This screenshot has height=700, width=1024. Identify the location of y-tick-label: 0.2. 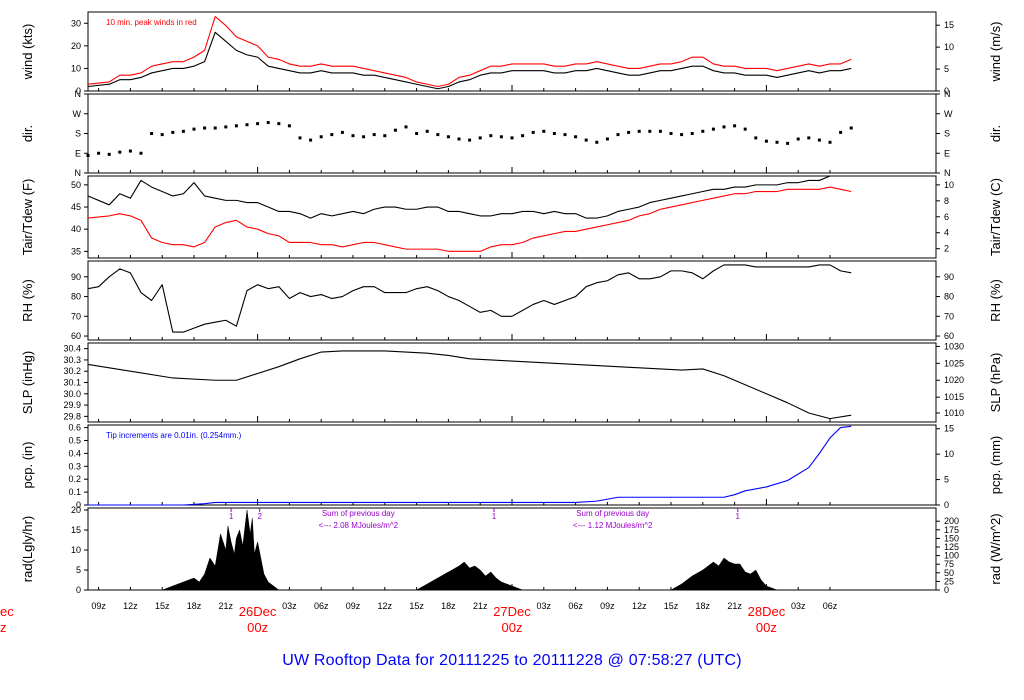
(74, 479).